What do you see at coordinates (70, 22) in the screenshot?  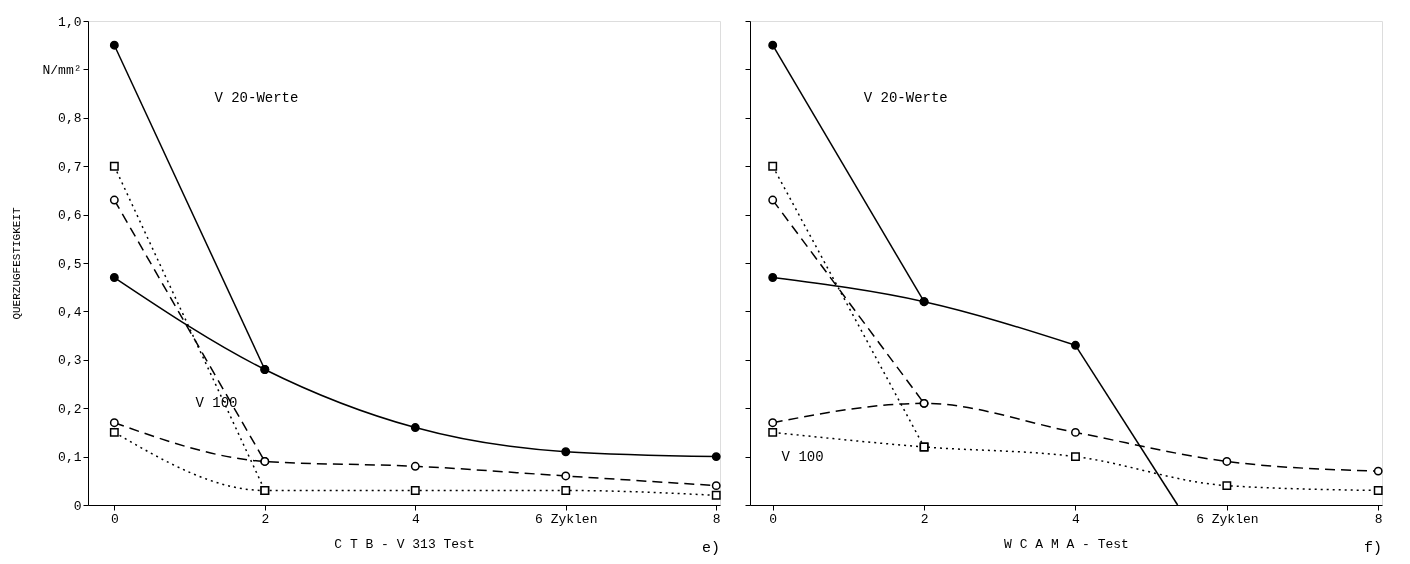 I see `y-tick-label: 1,0` at bounding box center [70, 22].